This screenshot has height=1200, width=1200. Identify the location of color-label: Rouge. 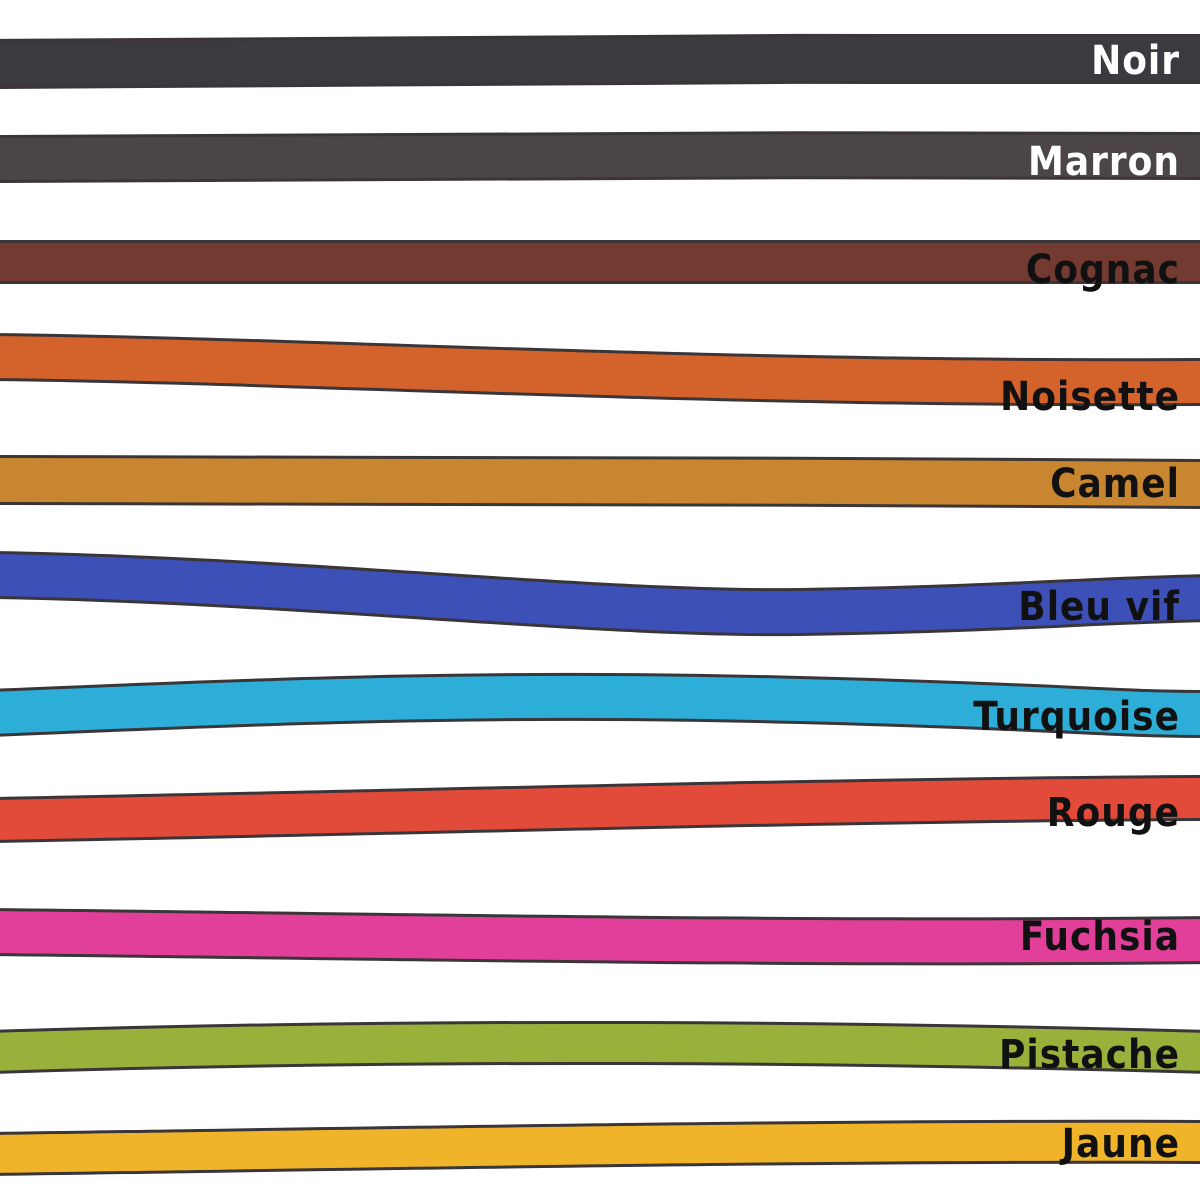
(1113, 813).